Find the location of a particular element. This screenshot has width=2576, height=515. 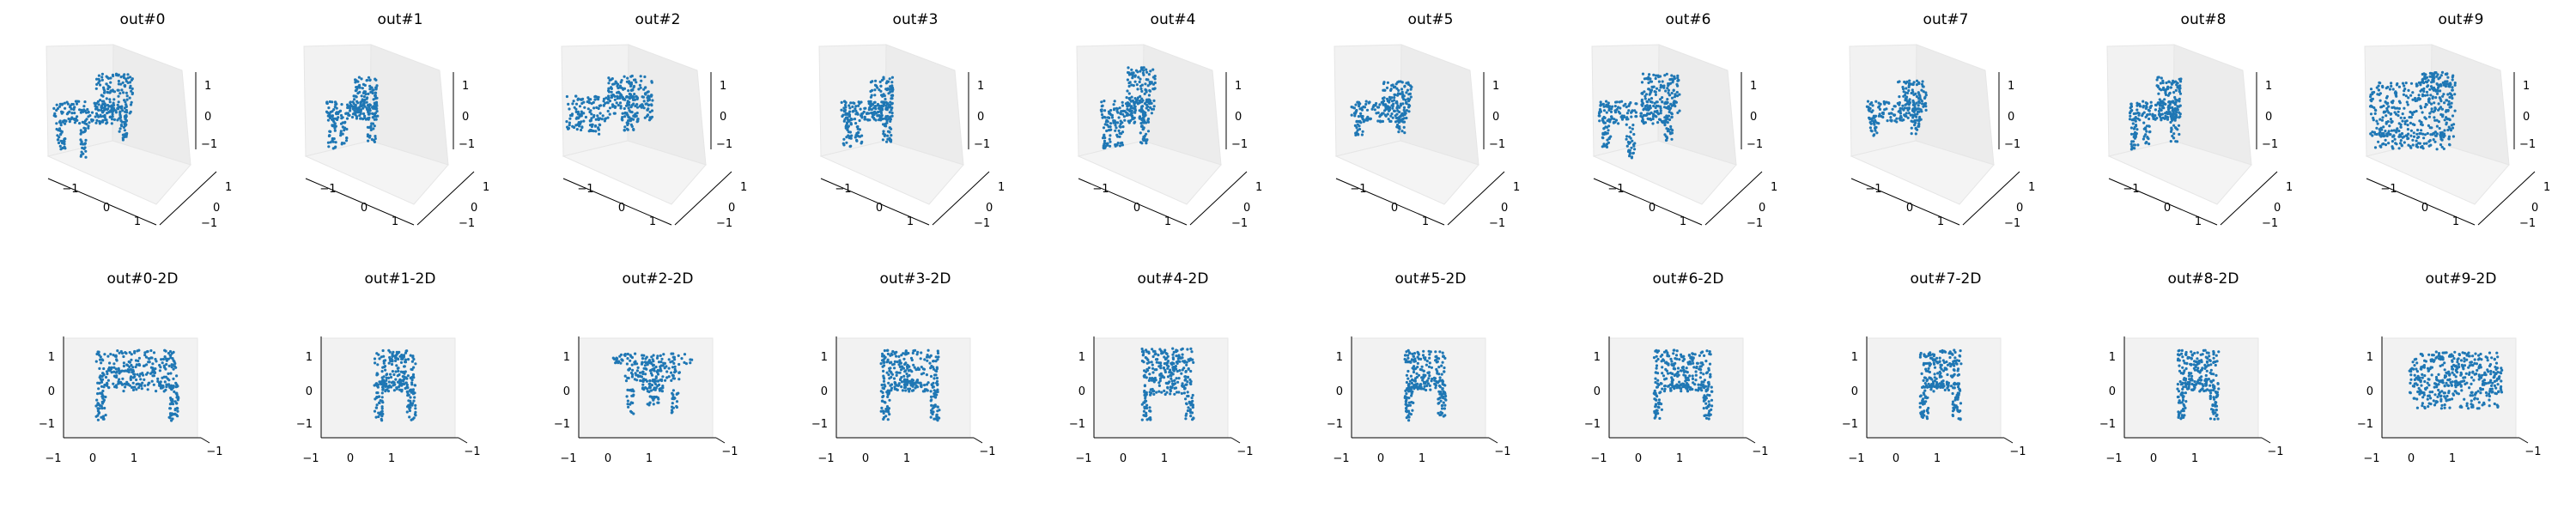

z-tick-label: −1 is located at coordinates (1239, 144).